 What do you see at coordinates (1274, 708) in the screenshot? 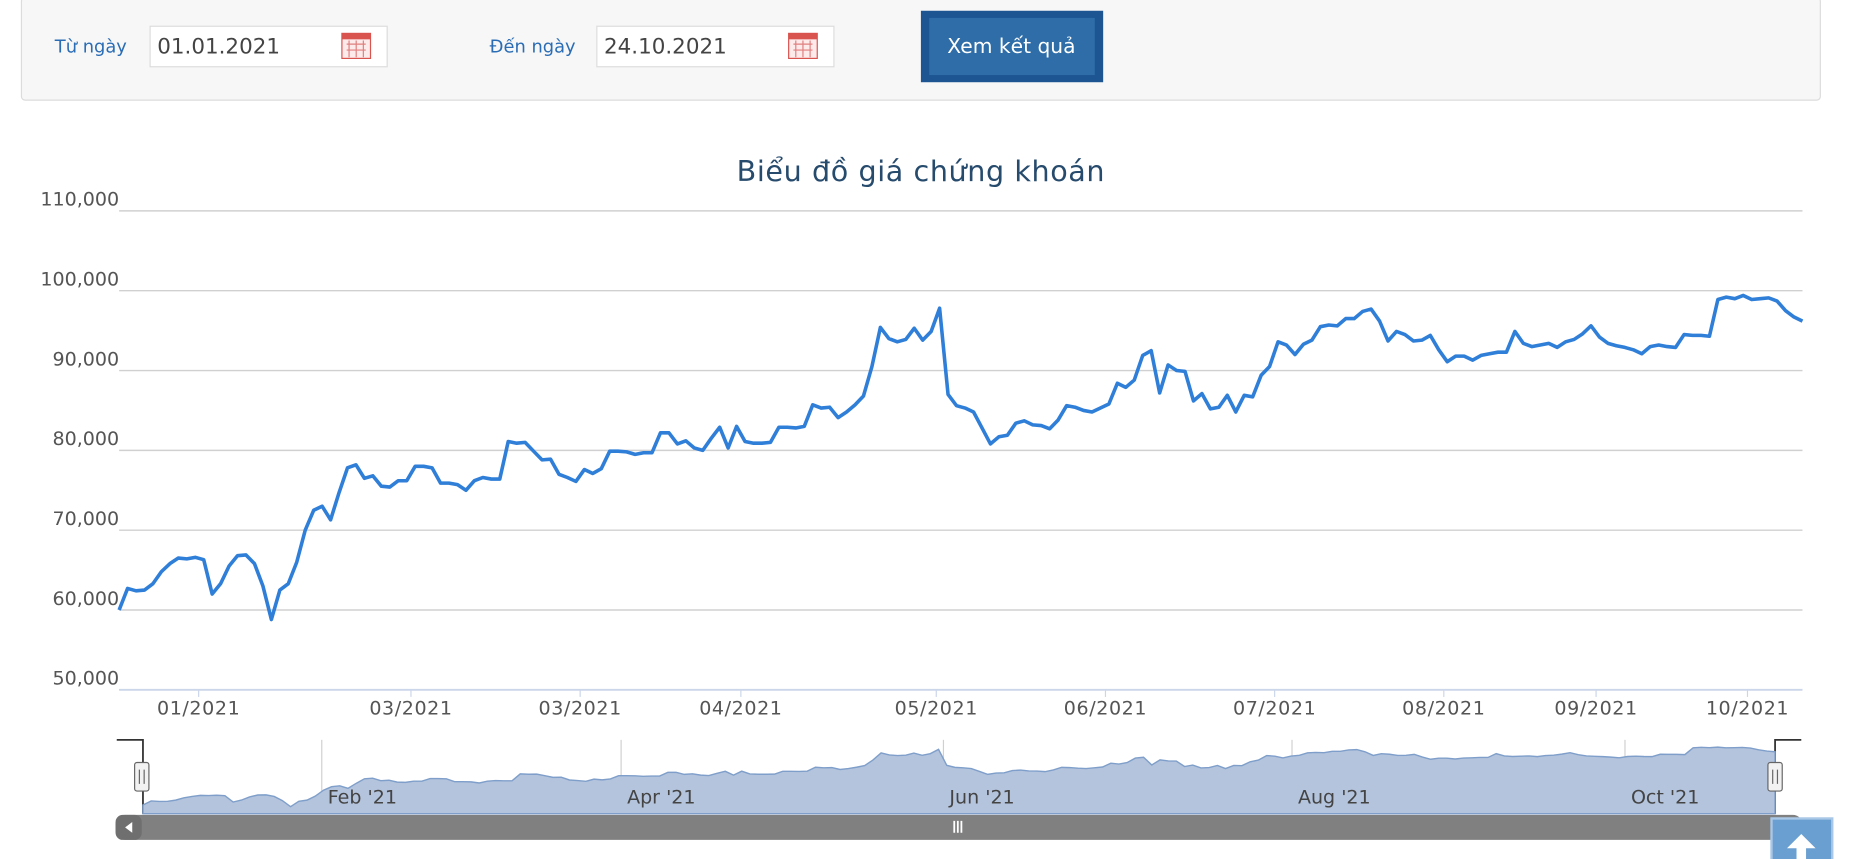
I see `x-tick-label: 07/2021` at bounding box center [1274, 708].